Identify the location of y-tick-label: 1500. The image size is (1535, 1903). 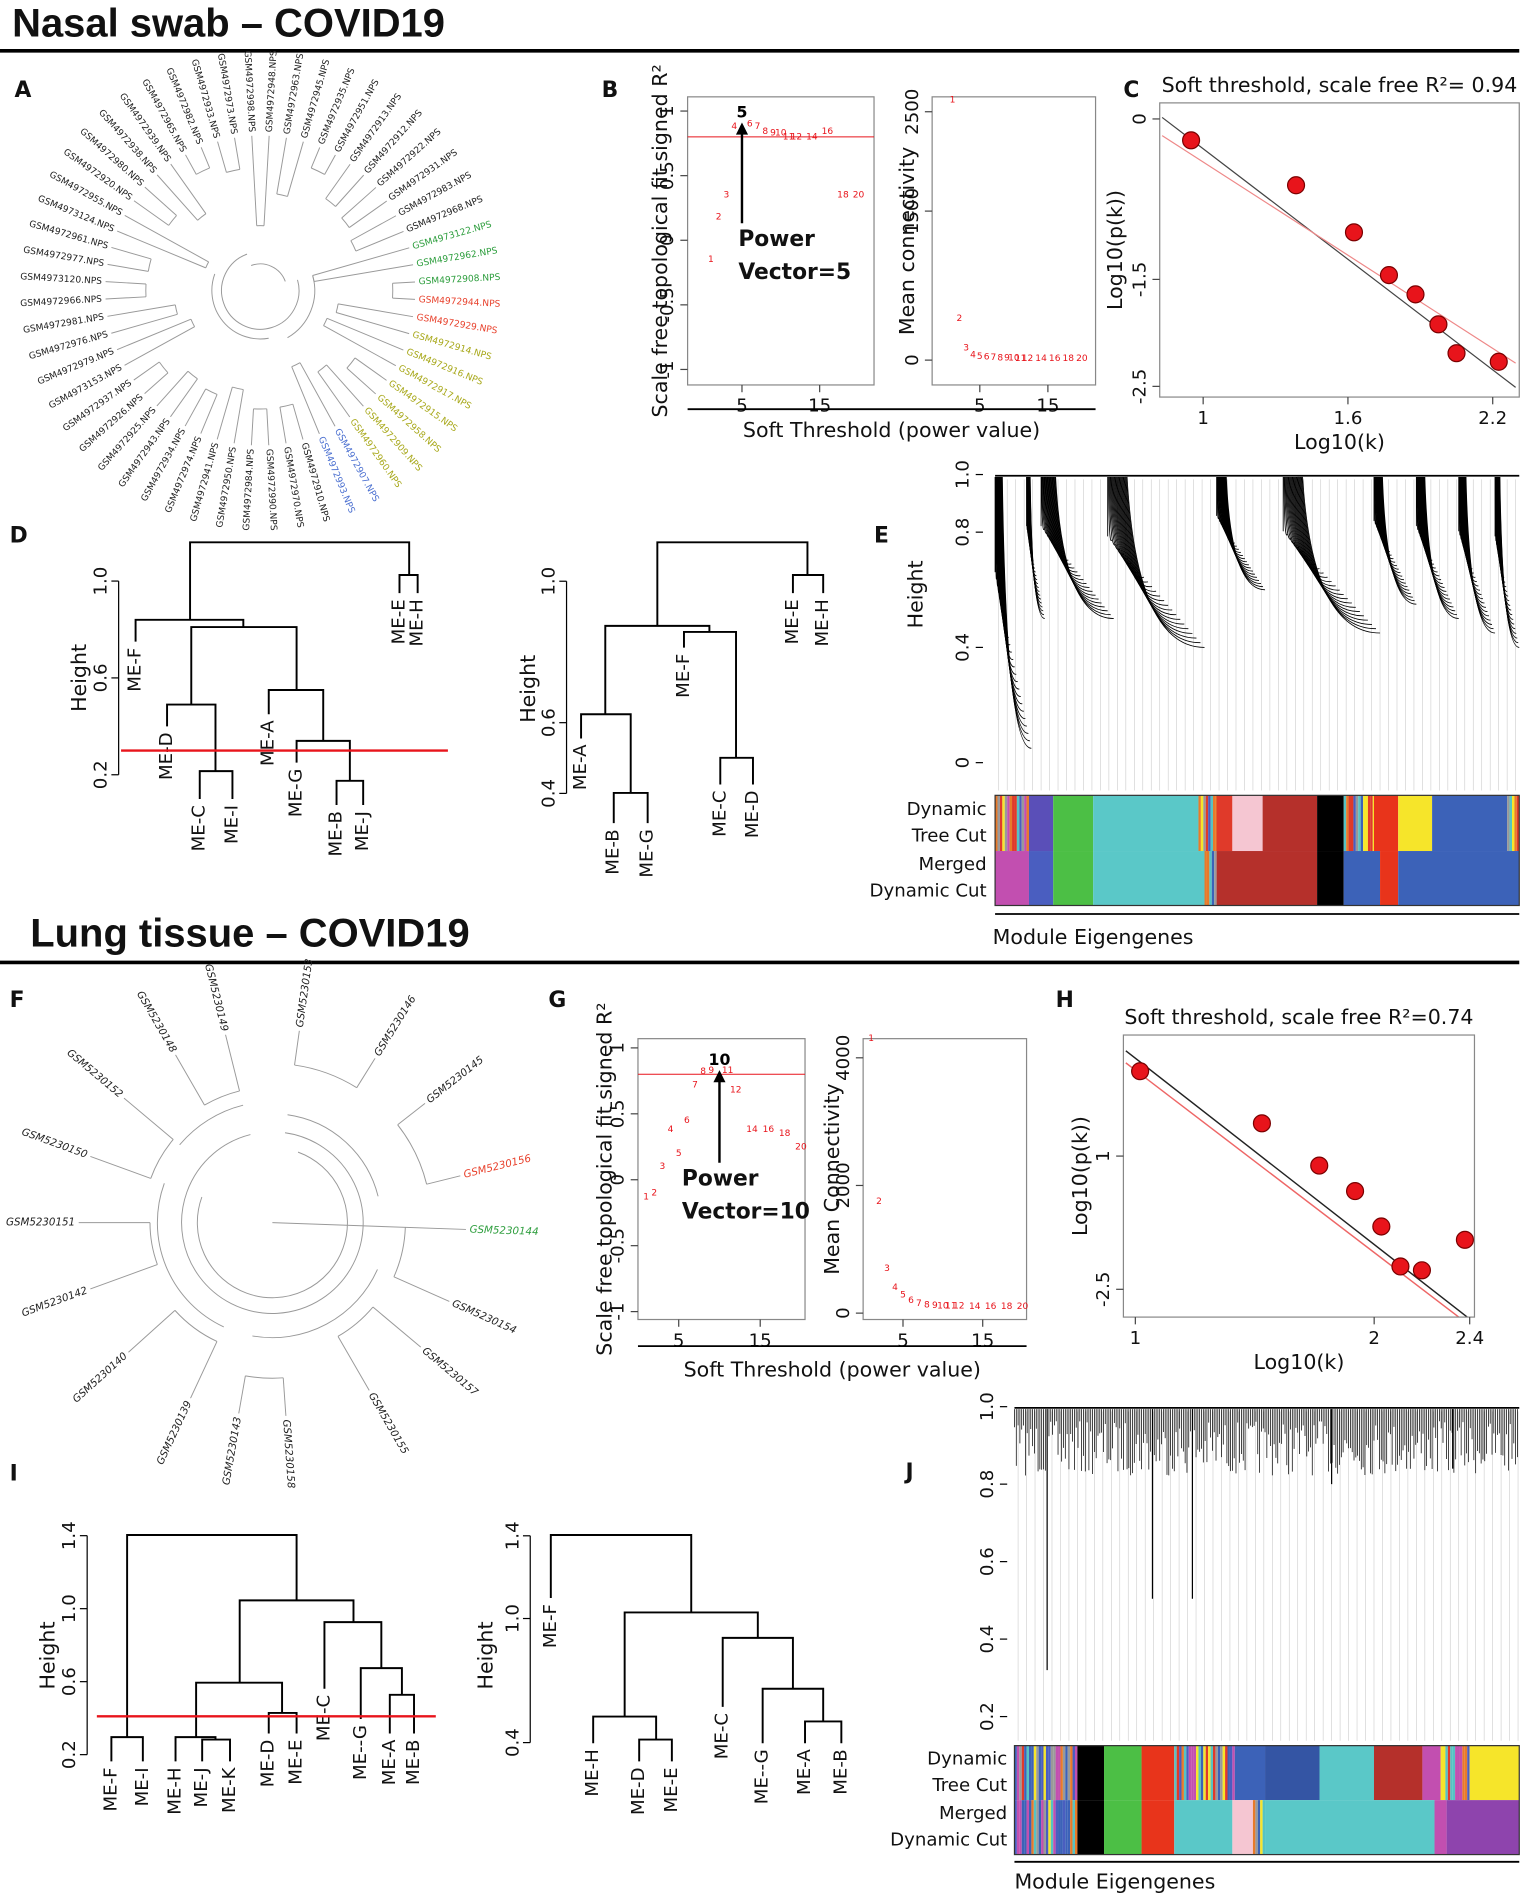
(912, 211).